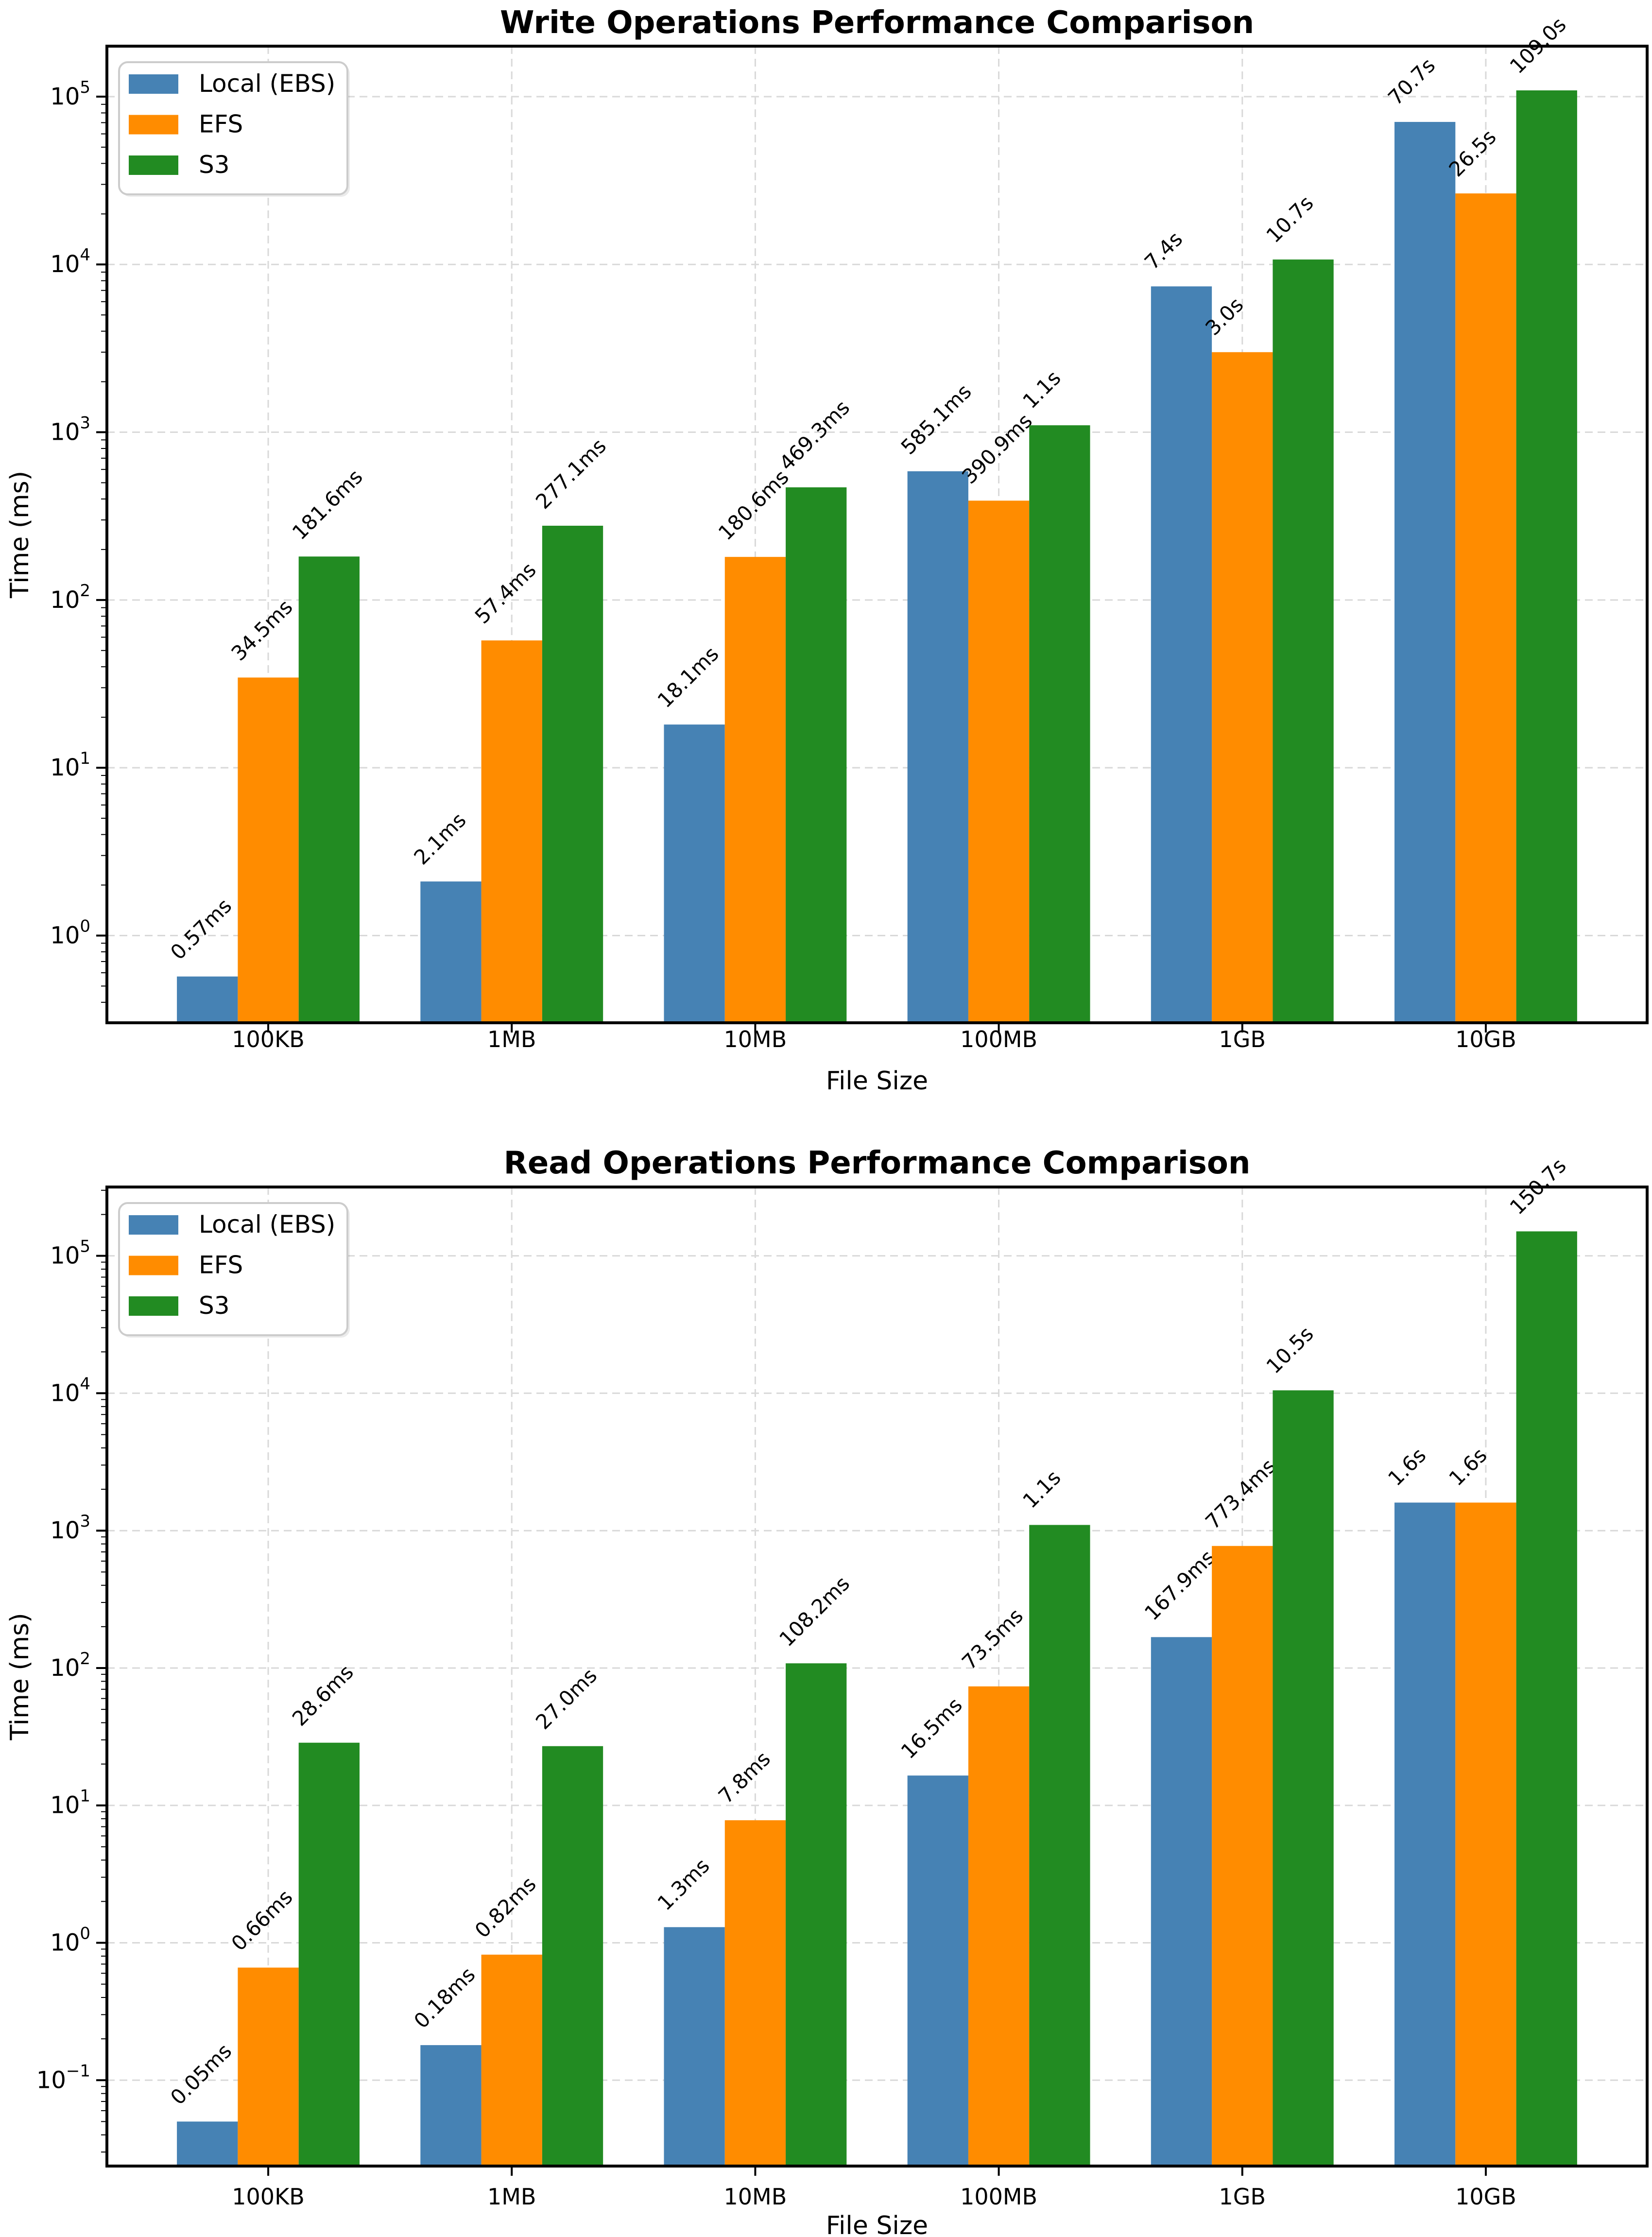 This screenshot has height=2237, width=1652. I want to click on y-tick-label: 10⁻¹, so click(63, 2078).